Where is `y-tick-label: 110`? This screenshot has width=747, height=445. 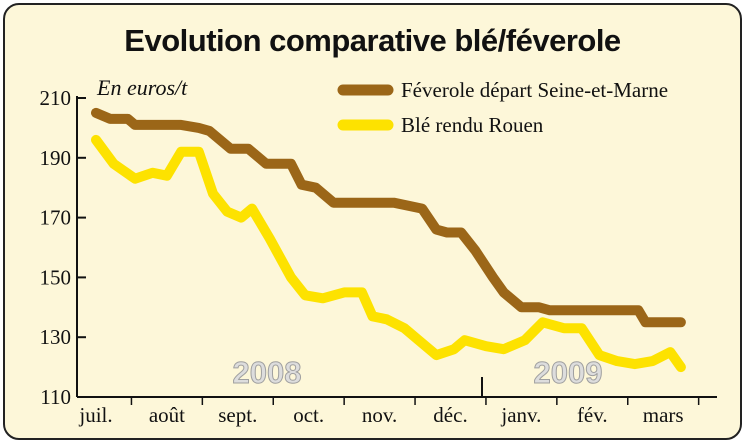 y-tick-label: 110 is located at coordinates (55, 397).